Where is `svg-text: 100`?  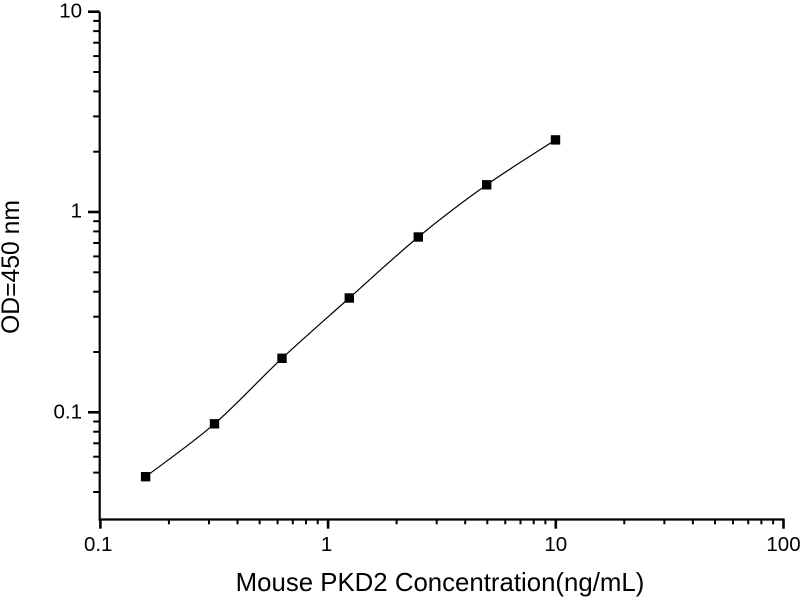
svg-text: 100 is located at coordinates (783, 544).